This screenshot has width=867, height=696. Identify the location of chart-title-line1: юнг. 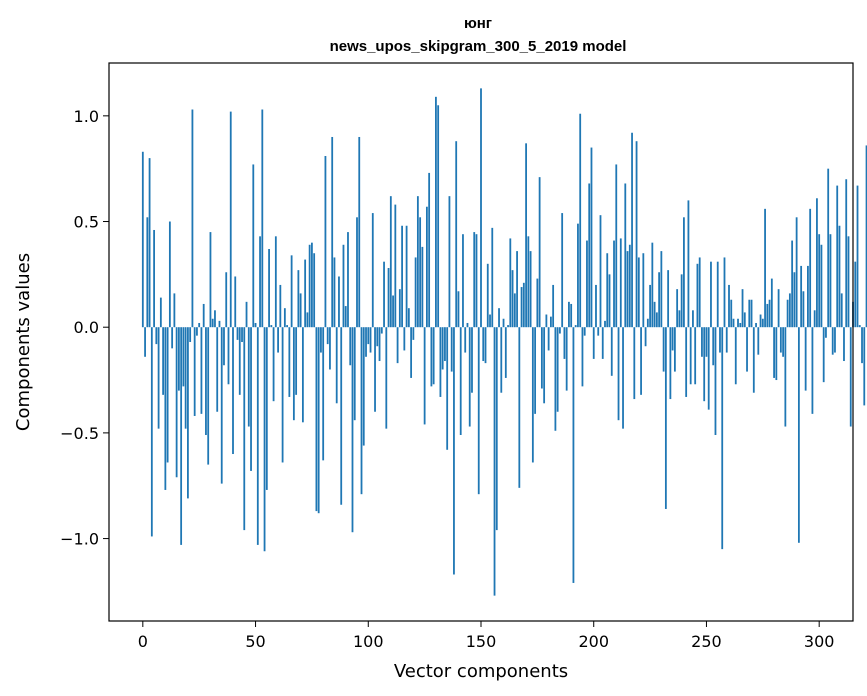
(478, 23).